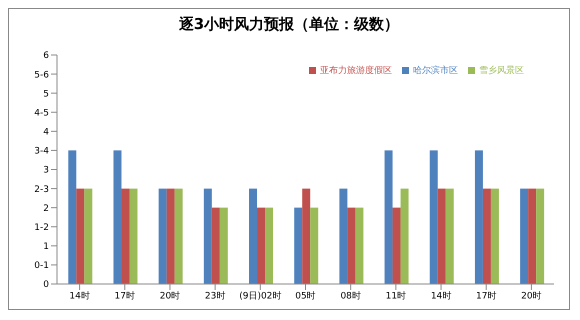 The height and width of the screenshot is (320, 580). I want to click on y-tick-label: 2-3, so click(41, 189).